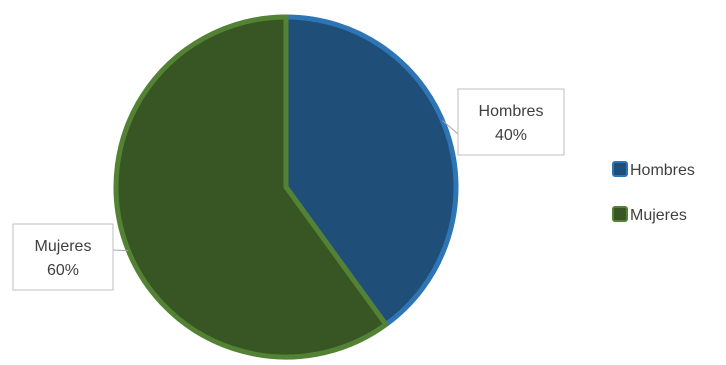 This screenshot has height=365, width=726. What do you see at coordinates (511, 135) in the screenshot?
I see `data-label-value-hombres: 40%` at bounding box center [511, 135].